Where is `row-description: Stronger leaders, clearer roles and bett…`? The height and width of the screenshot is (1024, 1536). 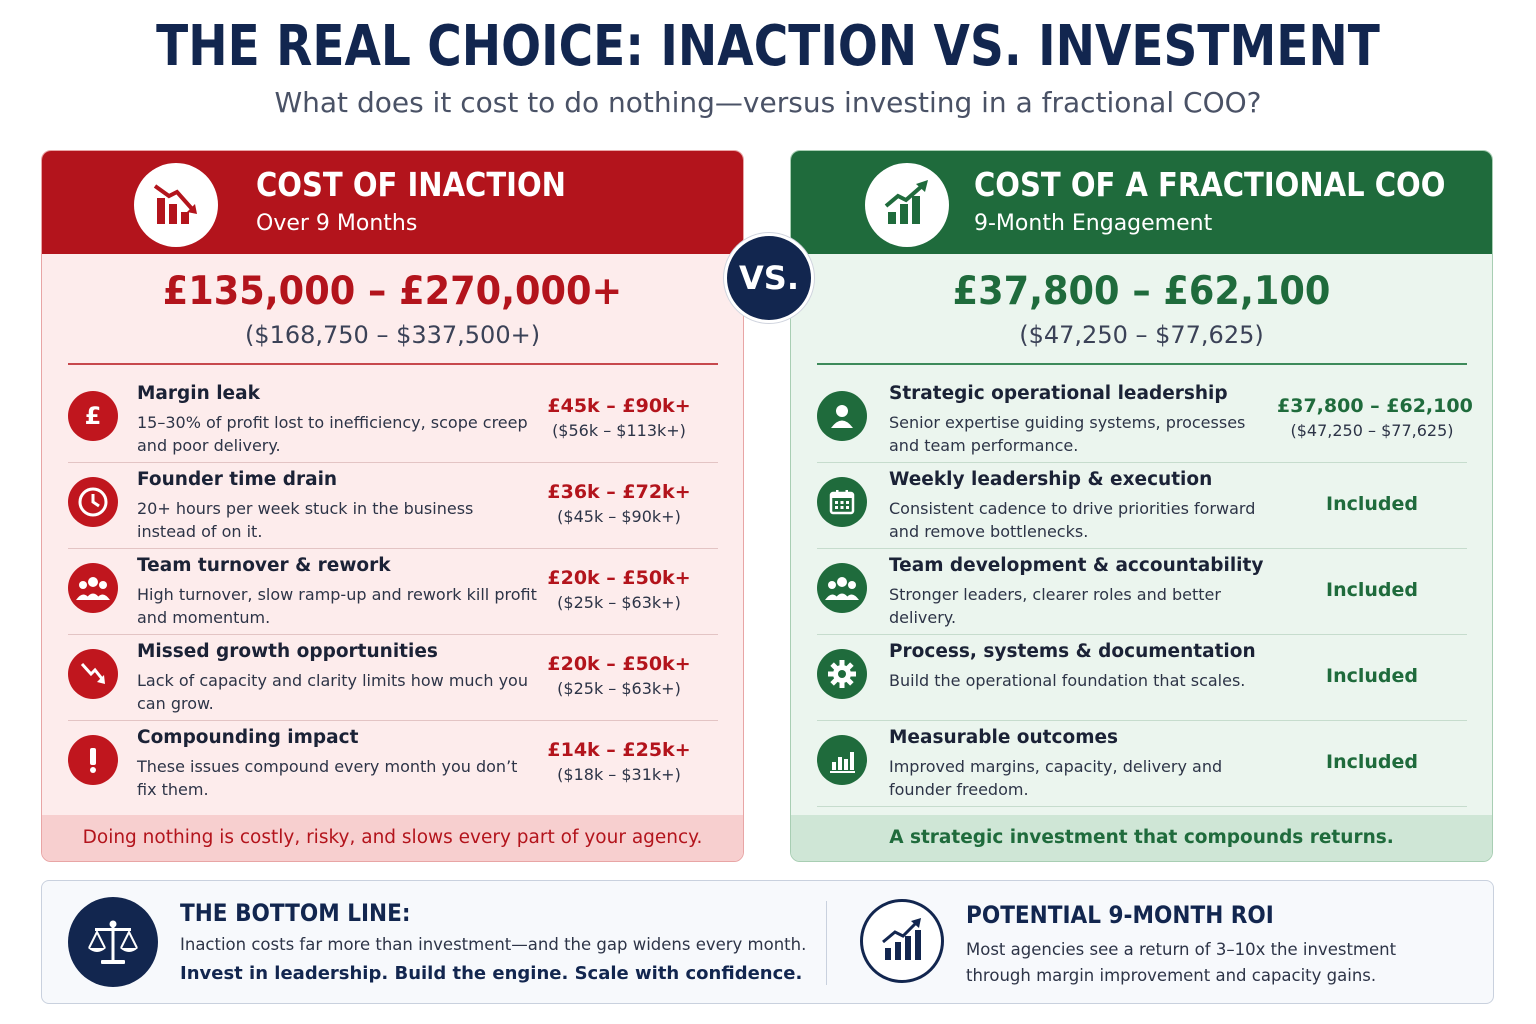
row-description: Stronger leaders, clearer roles and bett… is located at coordinates (1055, 606).